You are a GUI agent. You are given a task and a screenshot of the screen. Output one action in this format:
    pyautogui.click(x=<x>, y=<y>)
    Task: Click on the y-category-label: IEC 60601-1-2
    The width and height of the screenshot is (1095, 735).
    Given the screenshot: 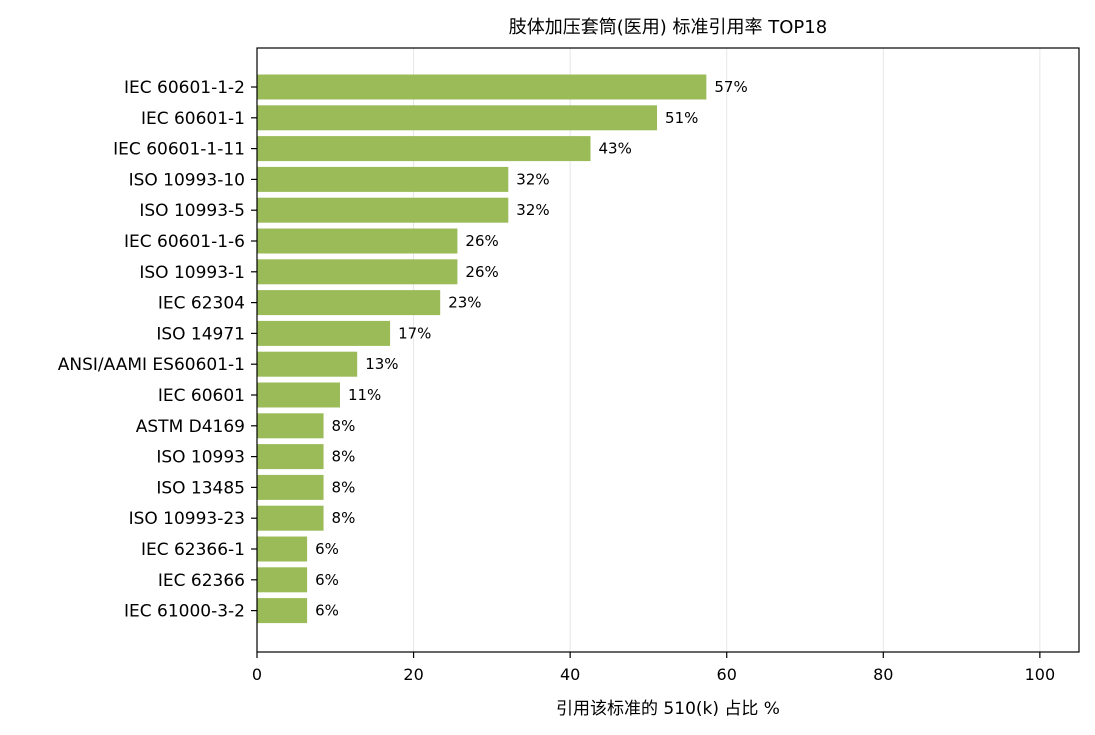 What is the action you would take?
    pyautogui.click(x=184, y=88)
    